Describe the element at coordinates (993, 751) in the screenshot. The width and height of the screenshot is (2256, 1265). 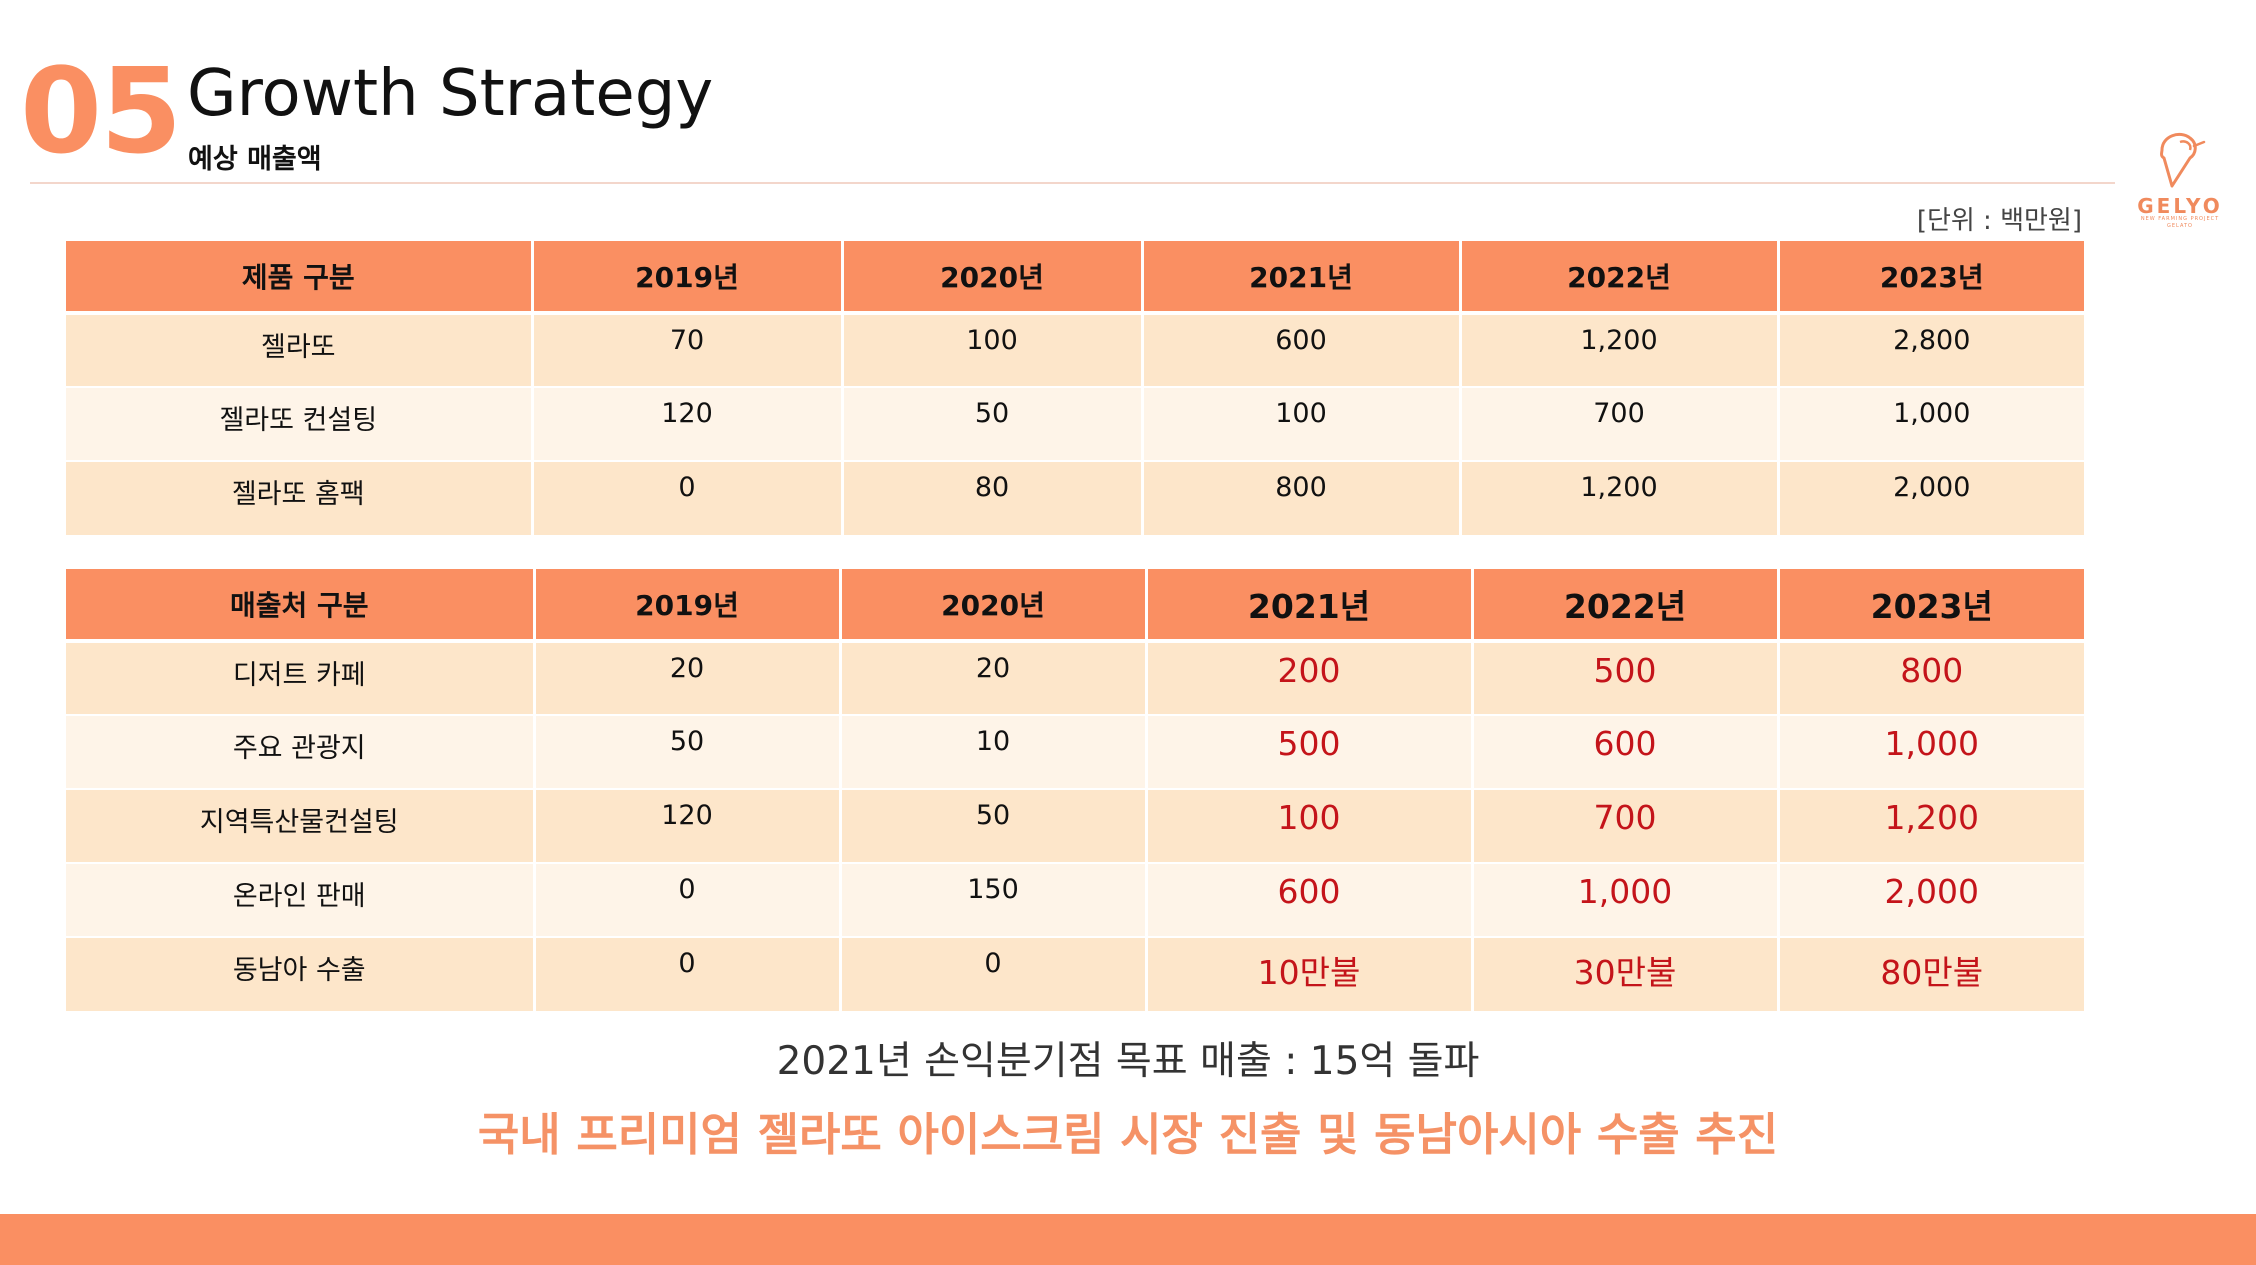
I see `table-cell: 10` at that location.